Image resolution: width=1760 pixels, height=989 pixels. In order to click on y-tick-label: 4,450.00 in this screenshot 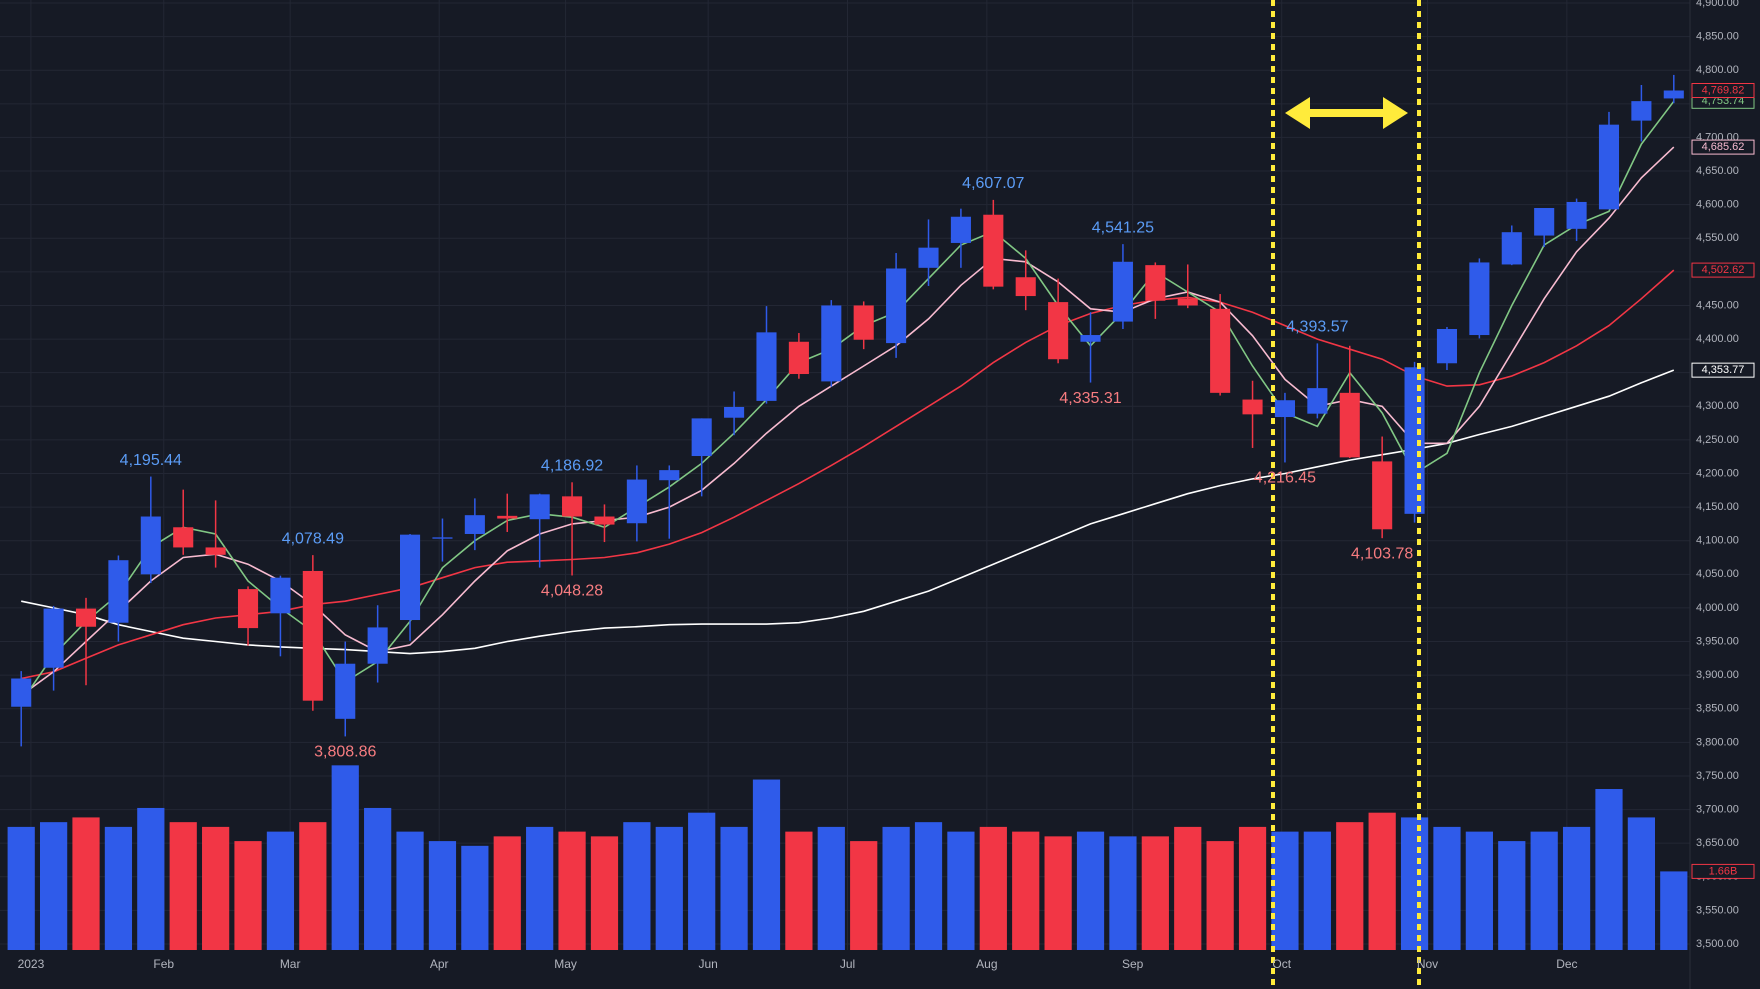, I will do `click(1717, 305)`.